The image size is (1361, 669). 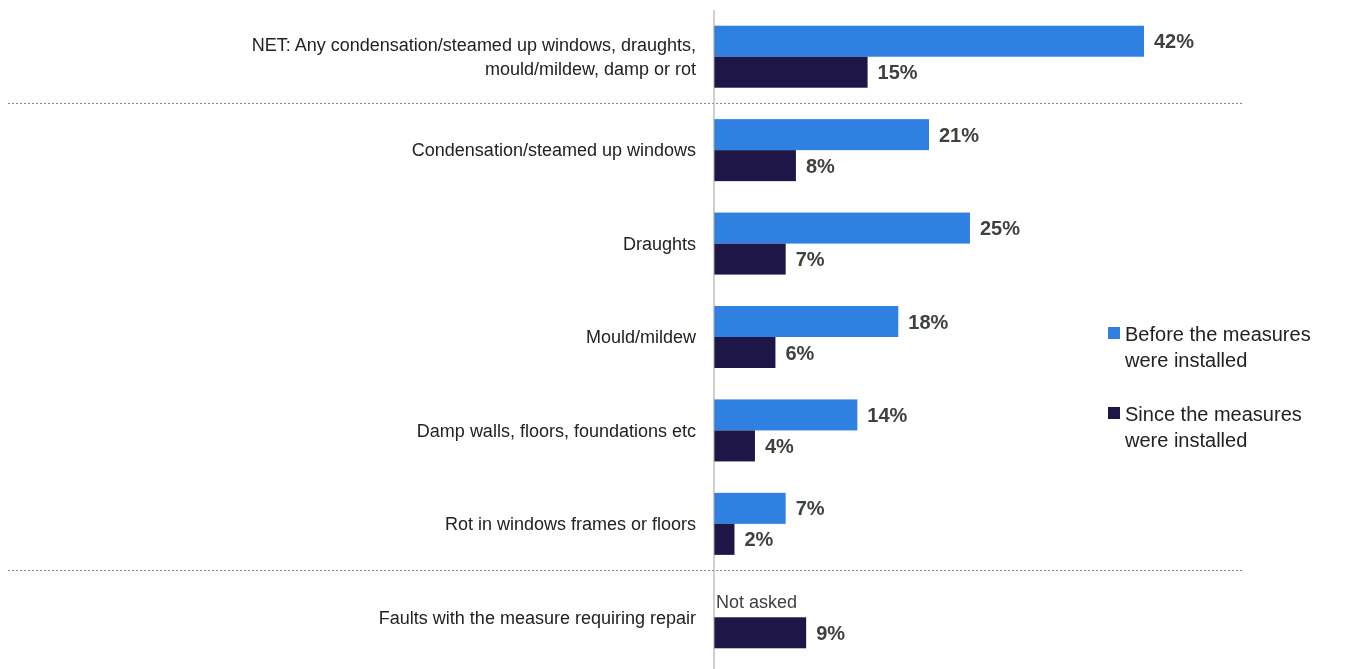 I want to click on data-label: 25%, so click(x=1000, y=228).